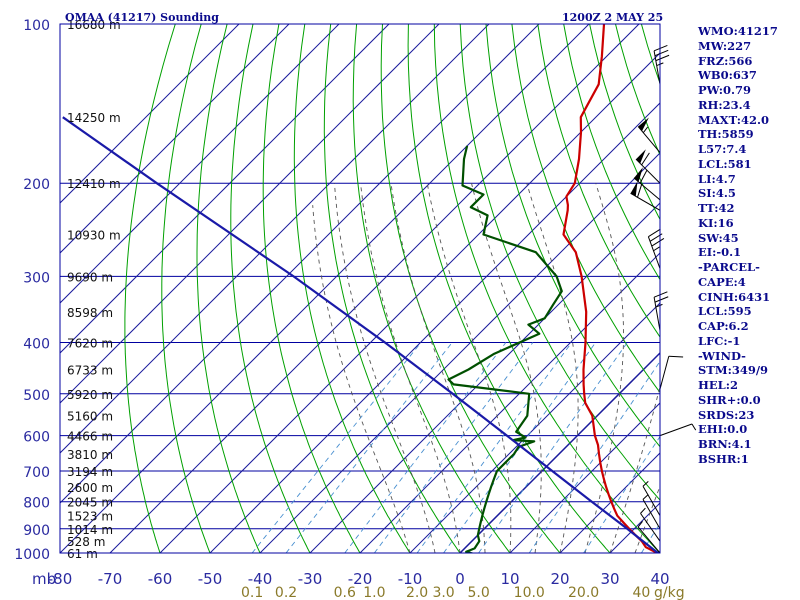 Image resolution: width=800 pixels, height=600 pixels. Describe the element at coordinates (36, 504) in the screenshot. I see `pressure-label-800: 800` at that location.